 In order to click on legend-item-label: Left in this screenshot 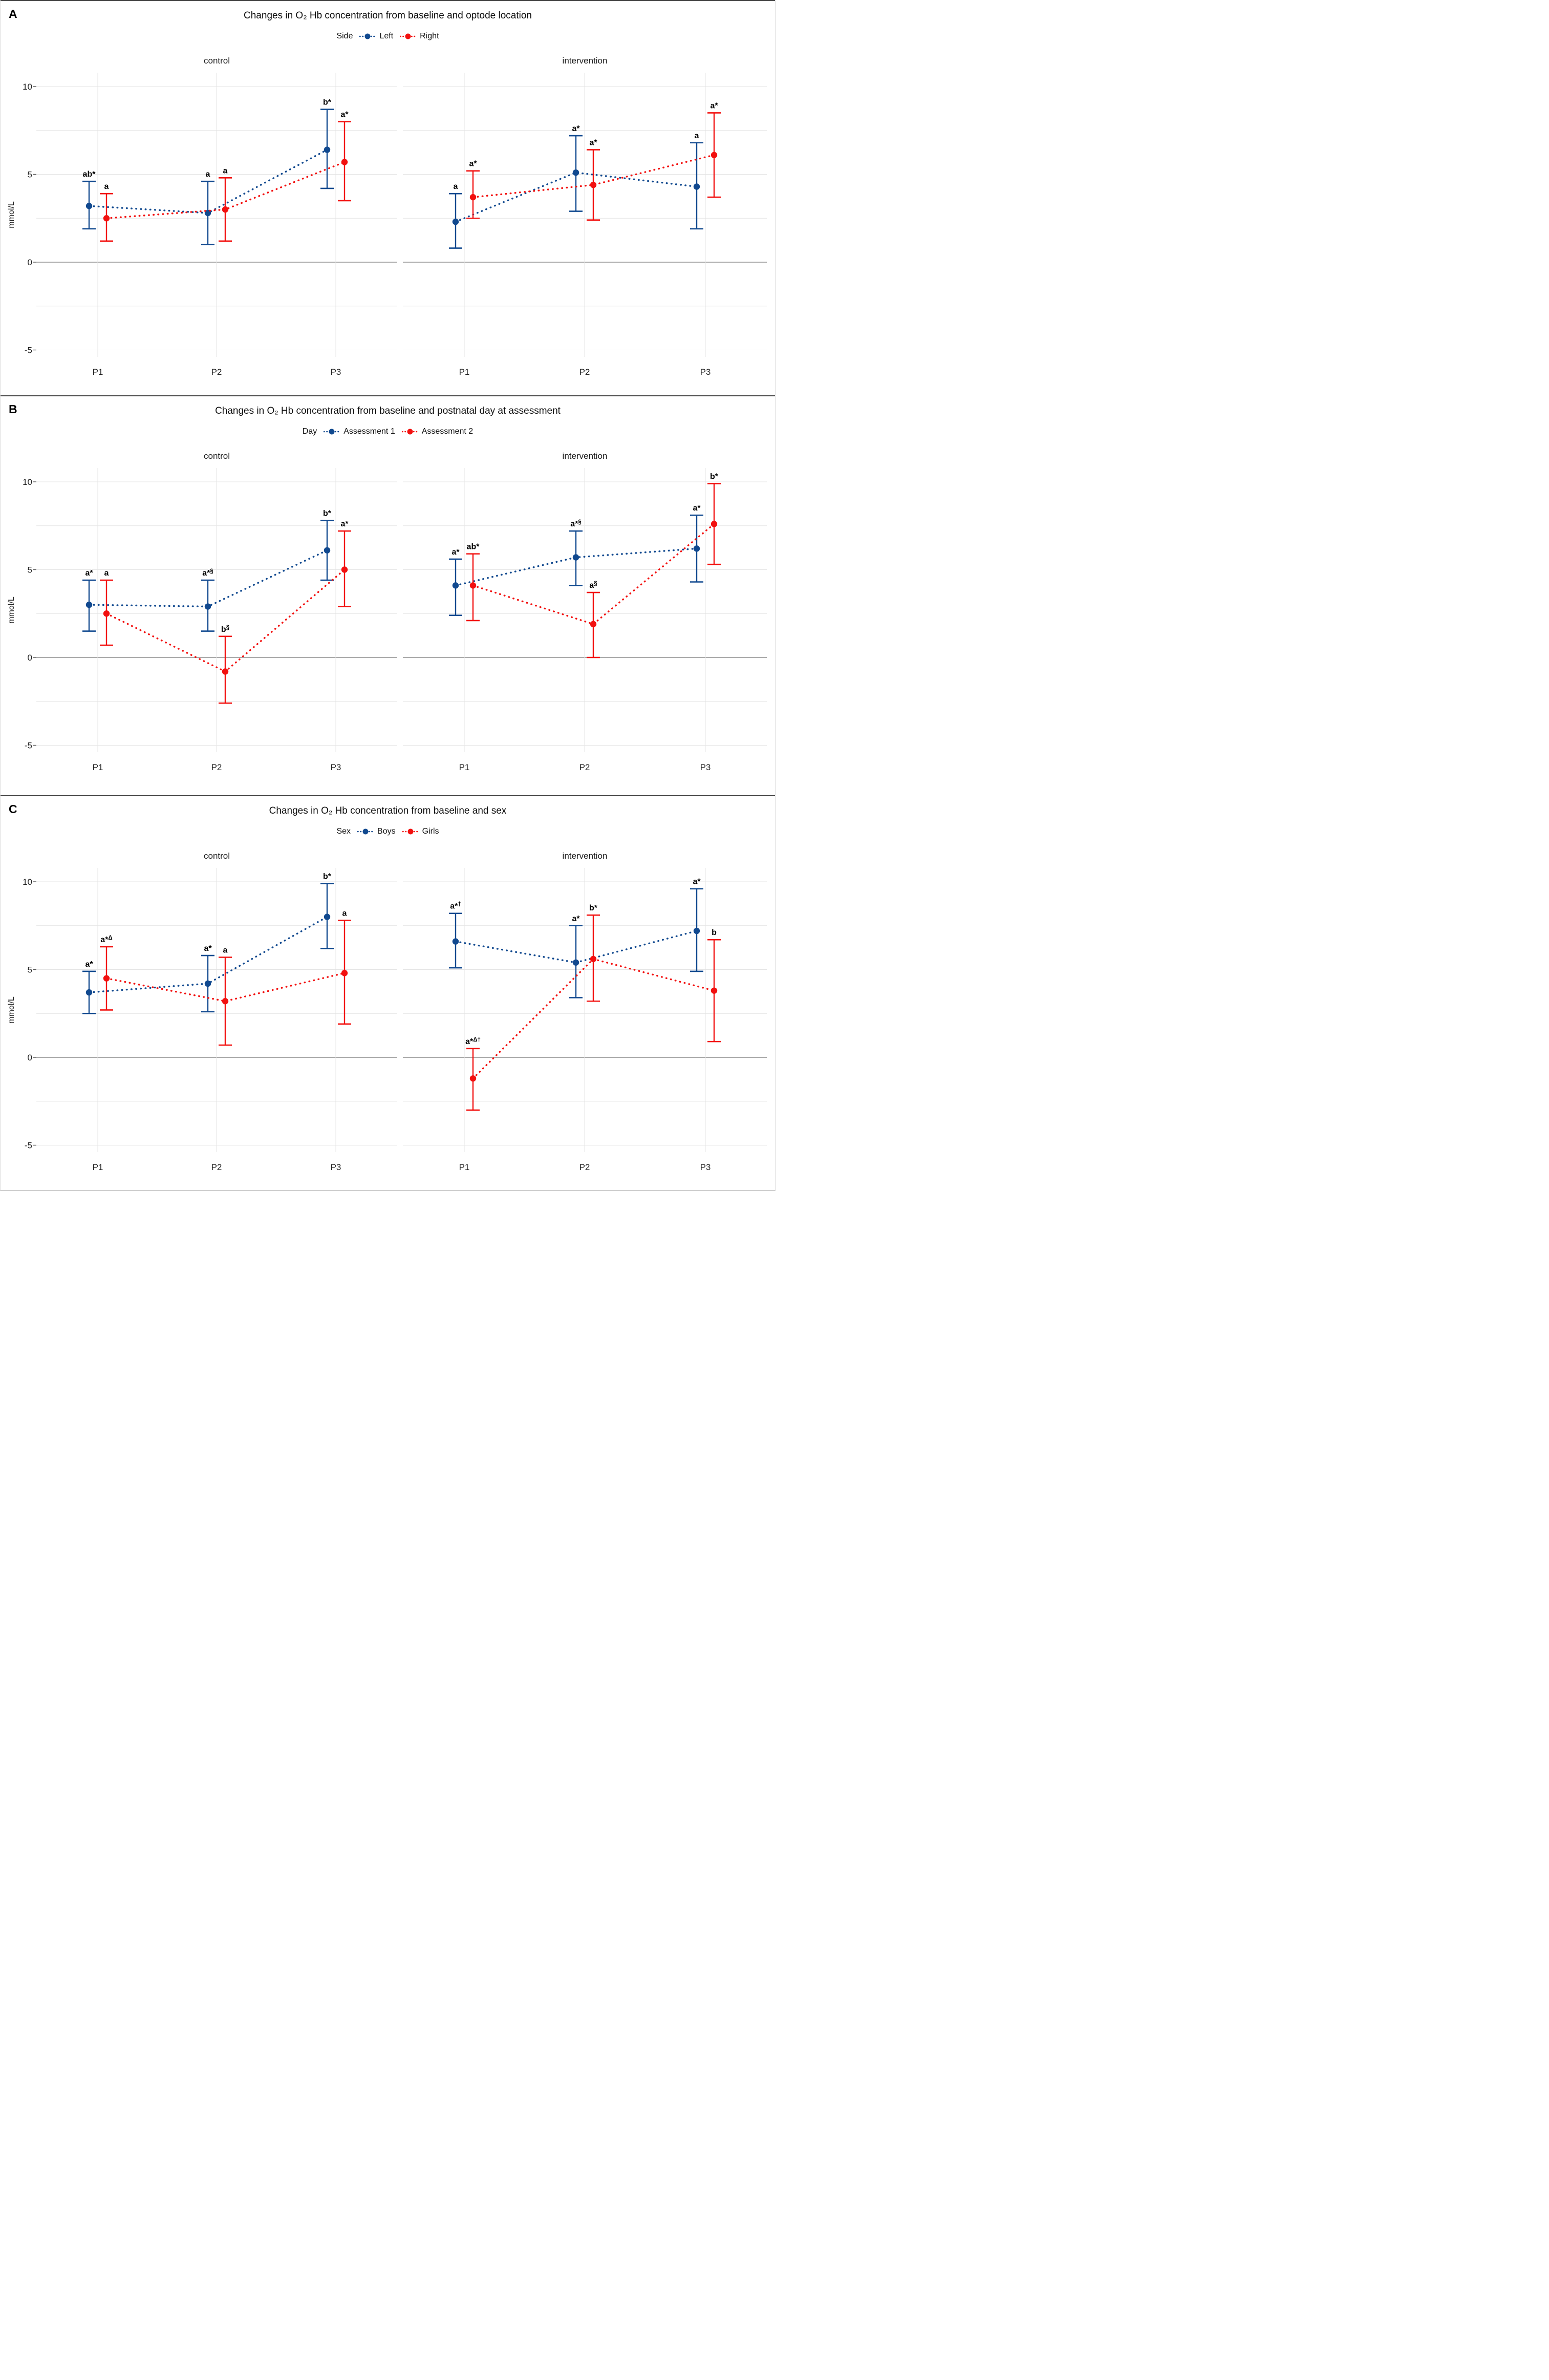, I will do `click(386, 36)`.